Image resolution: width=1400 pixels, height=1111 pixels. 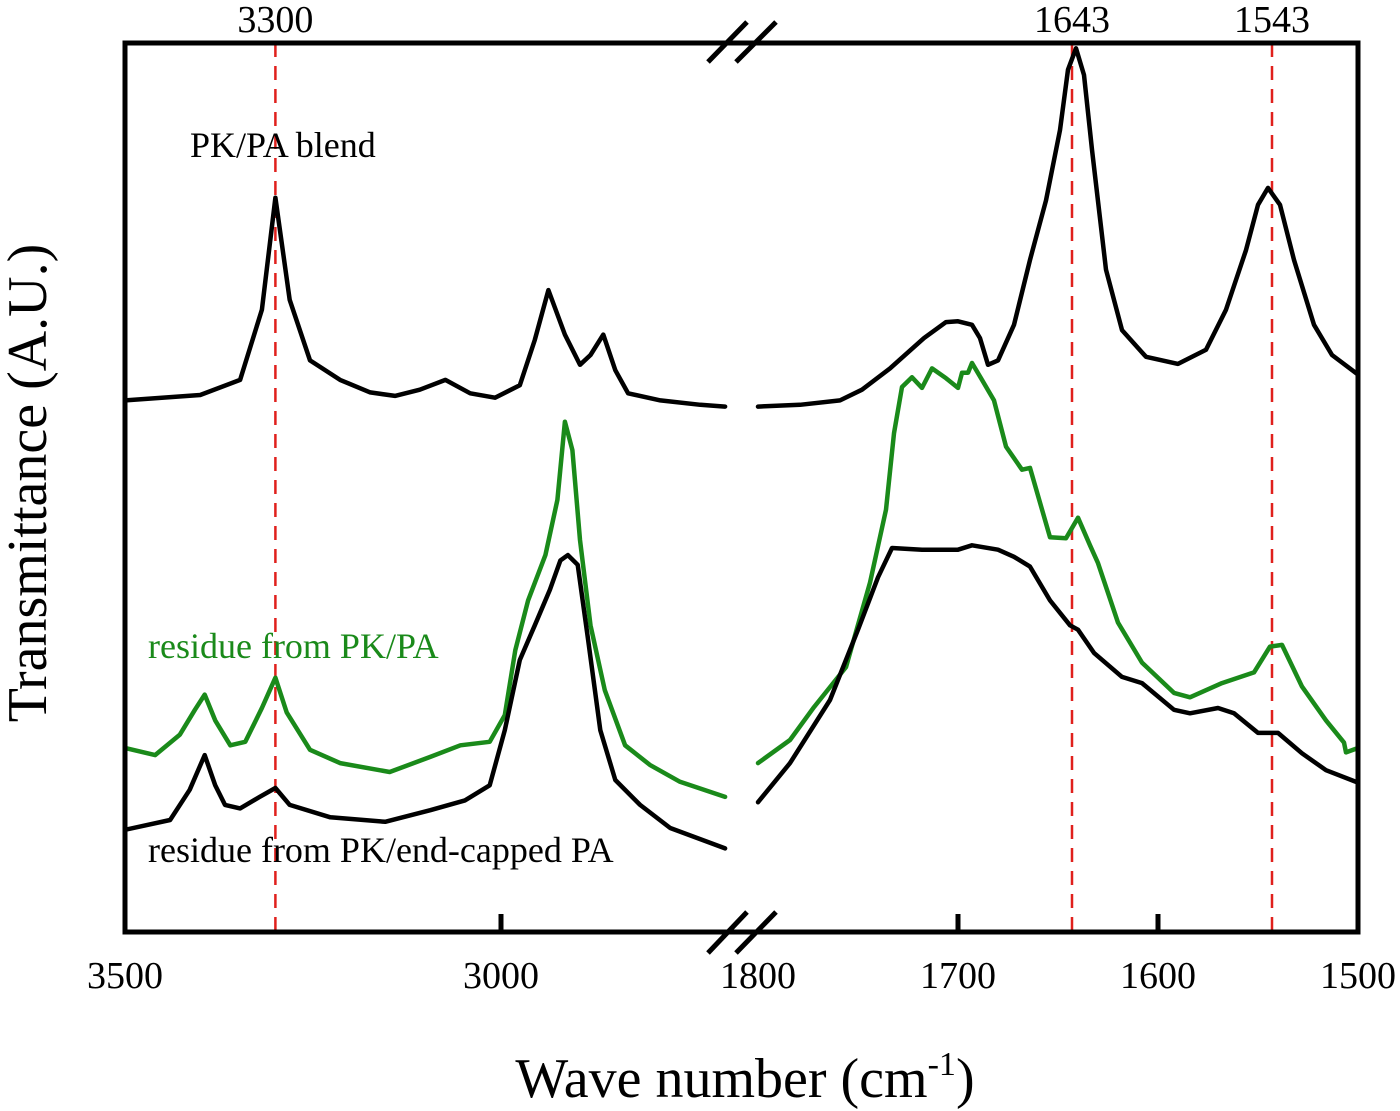 I want to click on x-tick-label-1500: 1500, so click(x=1358, y=976).